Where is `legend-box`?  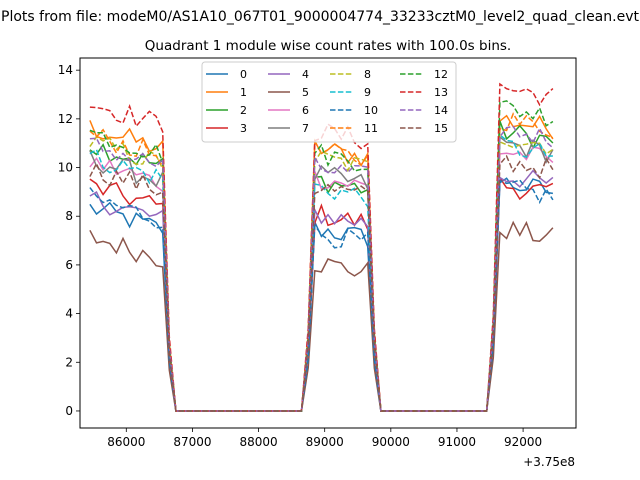 legend-box is located at coordinates (329, 102).